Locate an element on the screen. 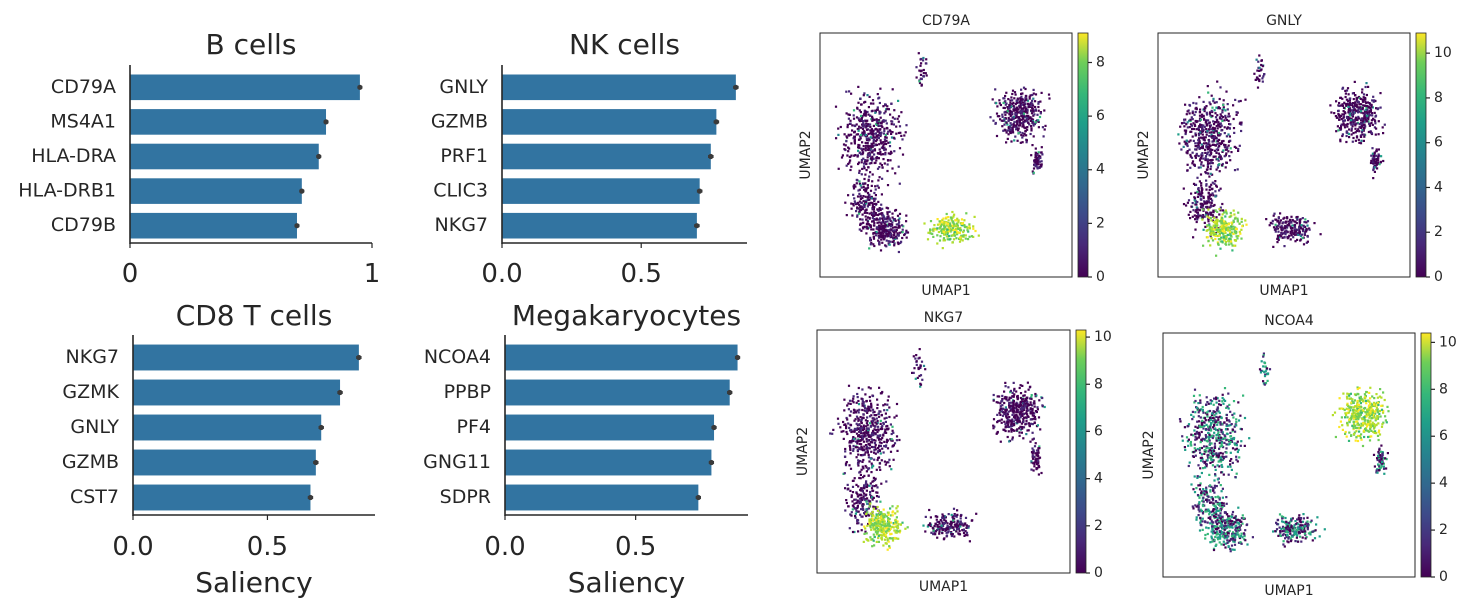 Image resolution: width=1470 pixels, height=606 pixels. colorbar-tick-label: 2 is located at coordinates (1438, 232).